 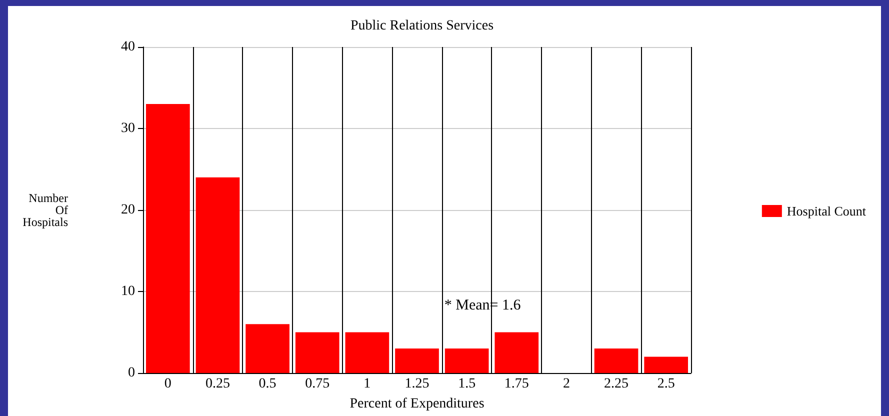 I want to click on x-tick-label: 0.5, so click(x=267, y=384).